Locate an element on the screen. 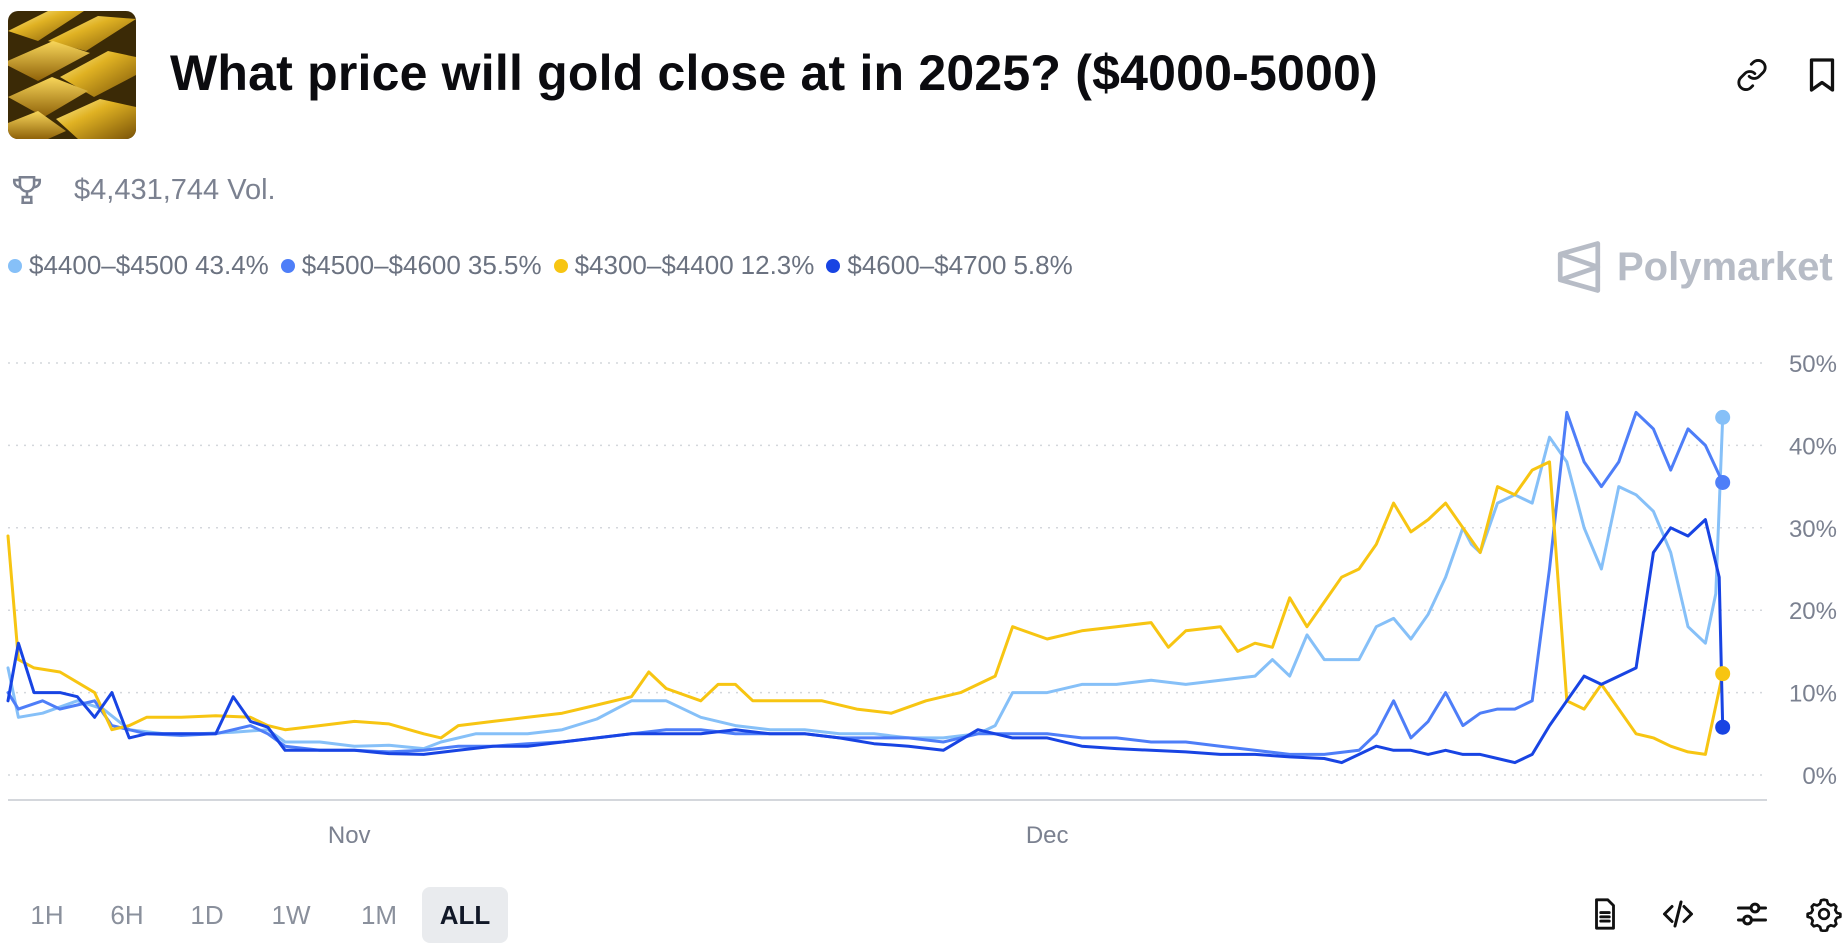 The image size is (1844, 952). bookmark-icon is located at coordinates (1822, 75).